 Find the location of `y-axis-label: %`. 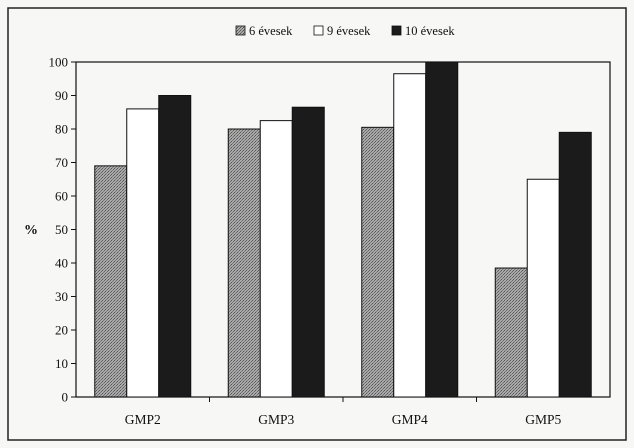

y-axis-label: % is located at coordinates (31, 230).